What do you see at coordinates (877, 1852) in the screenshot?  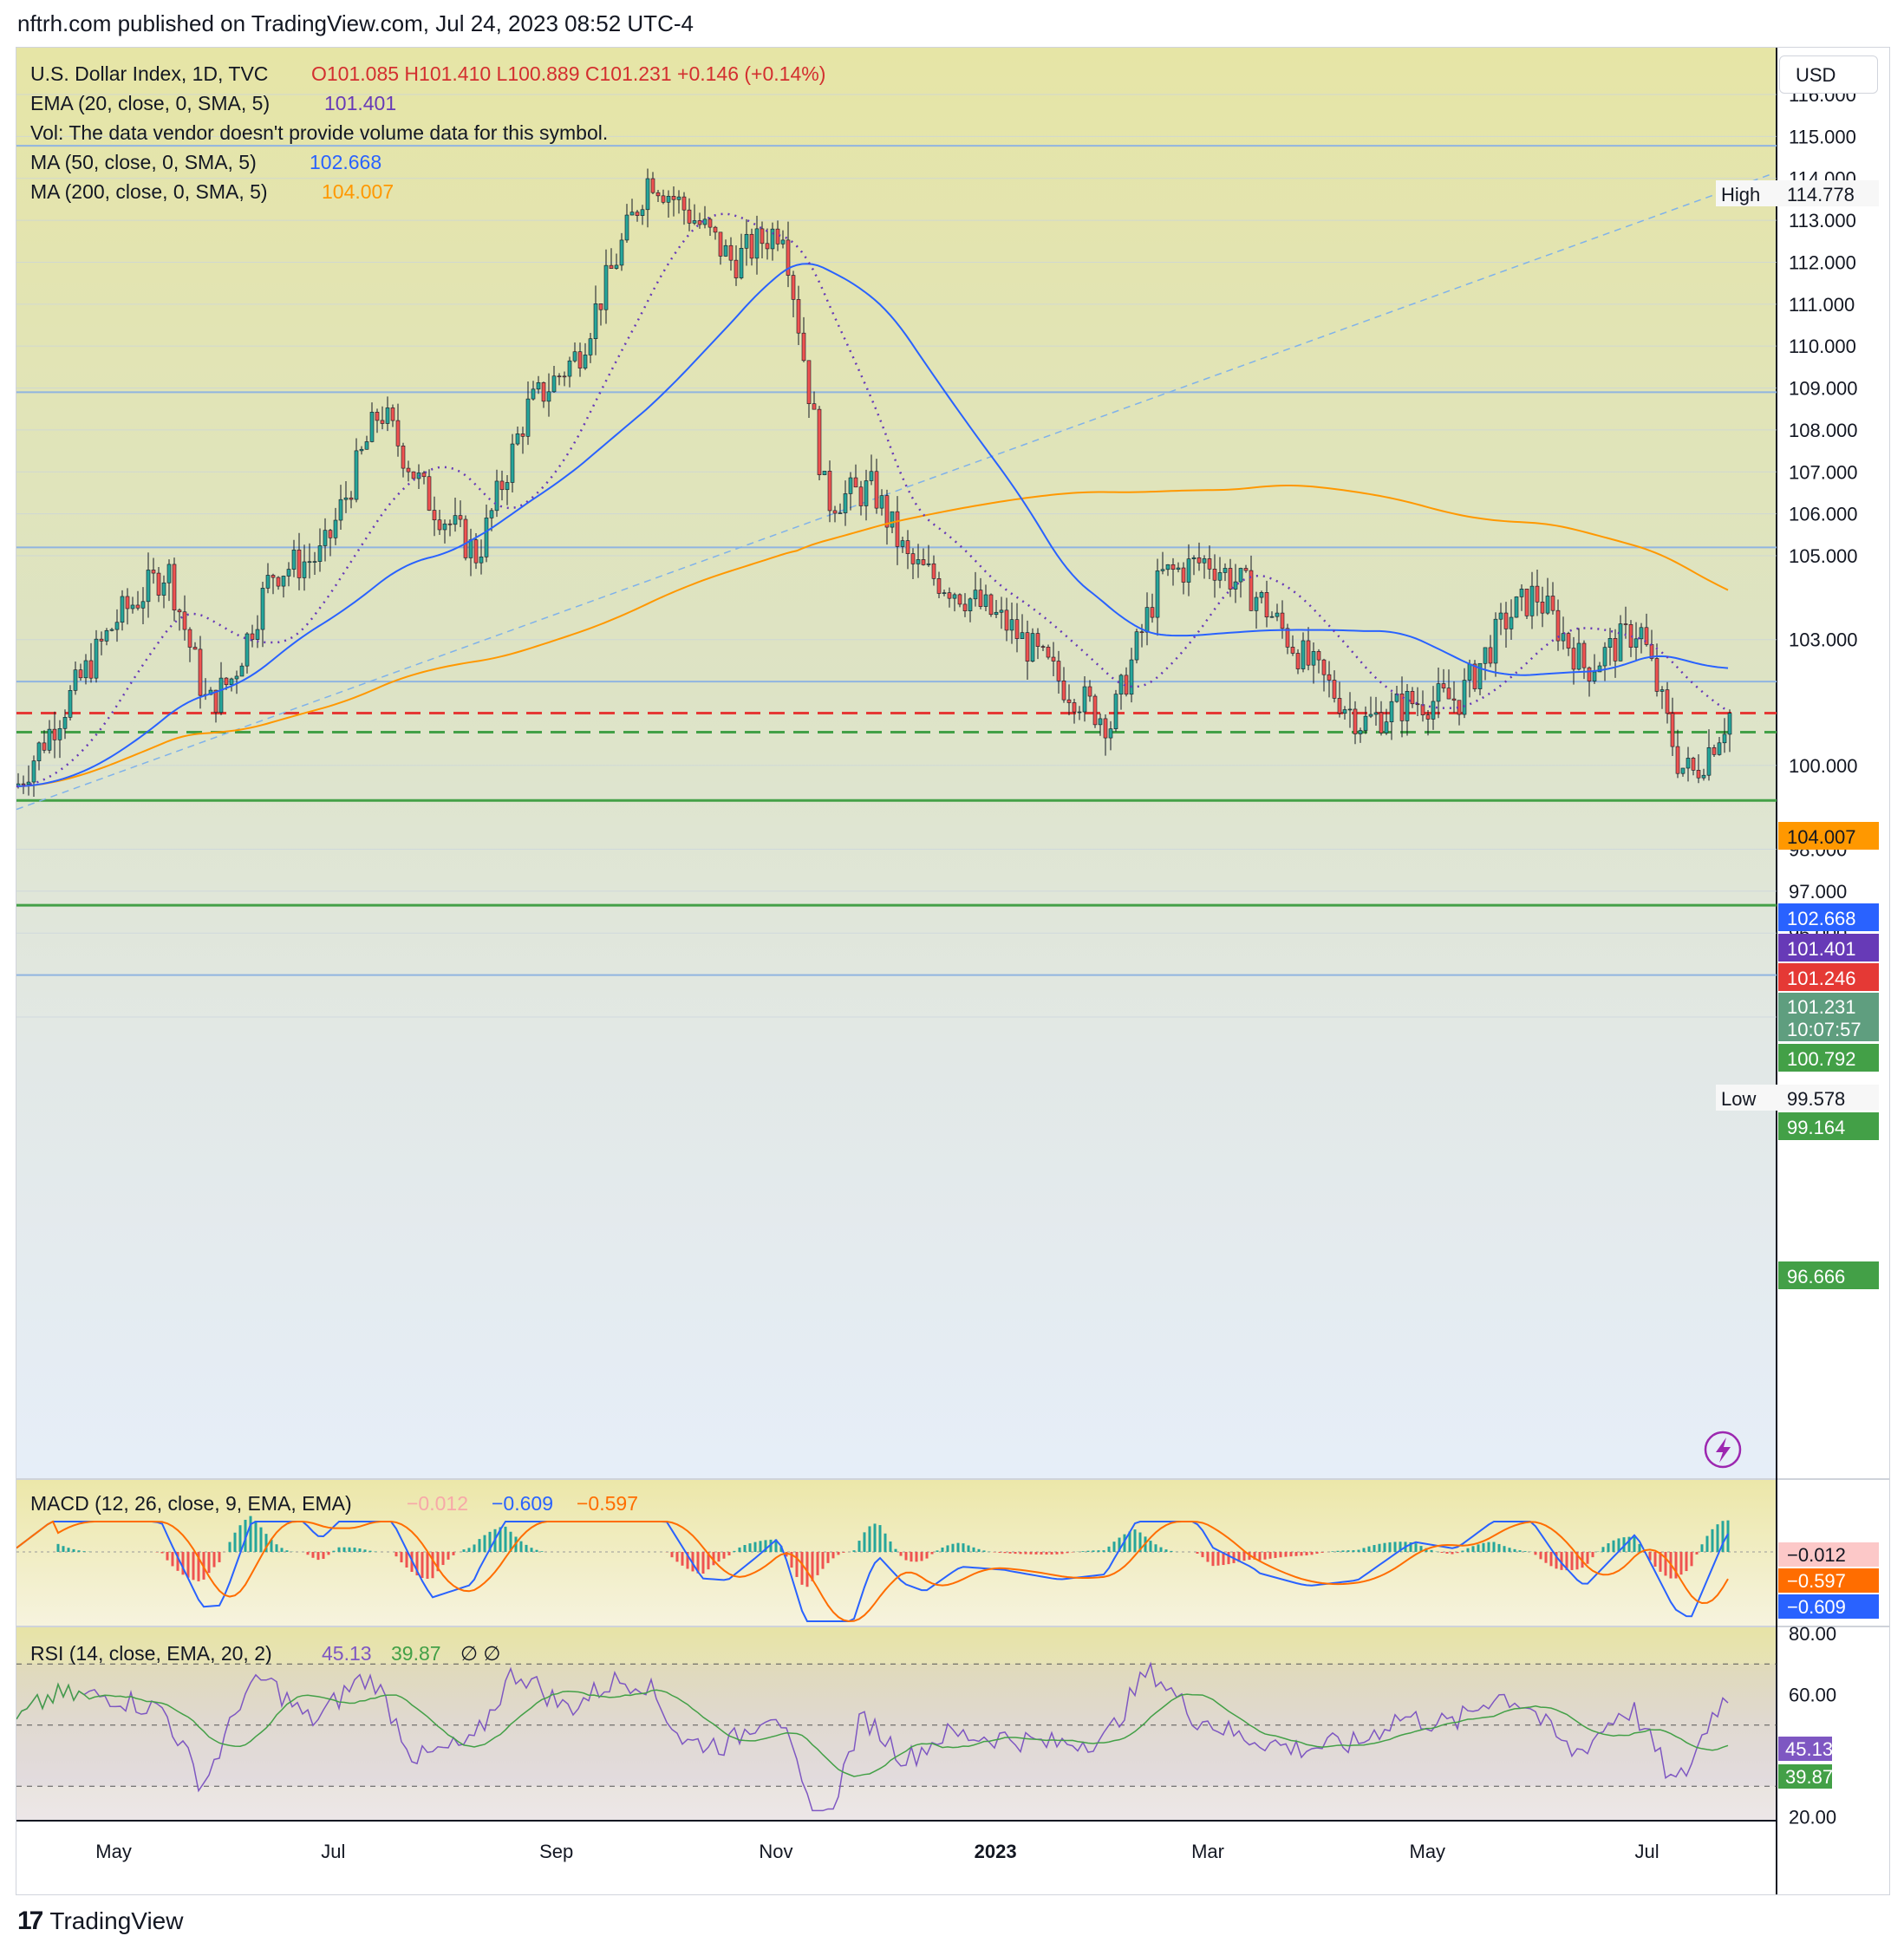 I see `time-axis: May Jul Sep Nov 2023 Mar May Jul` at bounding box center [877, 1852].